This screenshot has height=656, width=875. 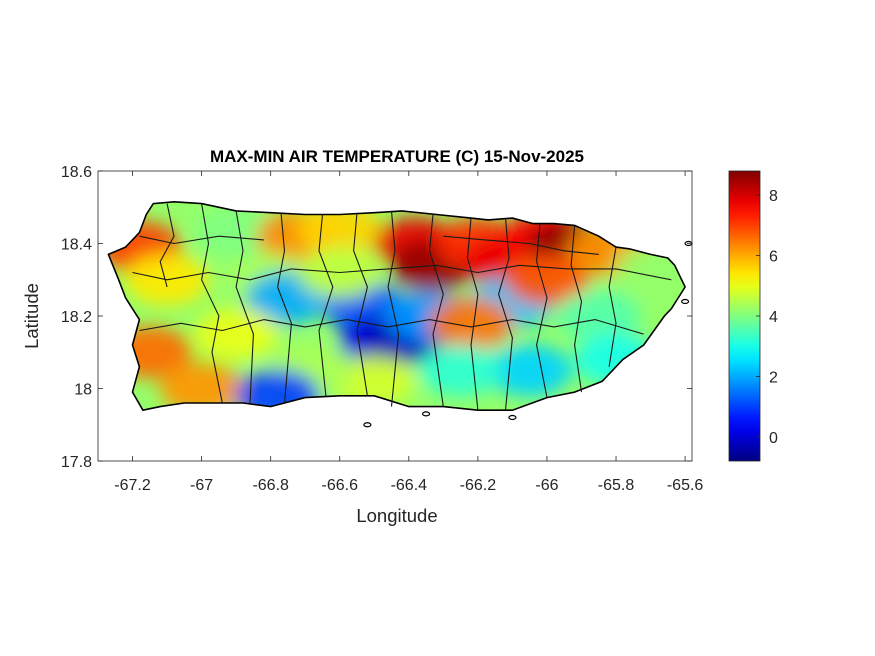 I want to click on y-axis-label: Latitude, so click(x=31, y=316).